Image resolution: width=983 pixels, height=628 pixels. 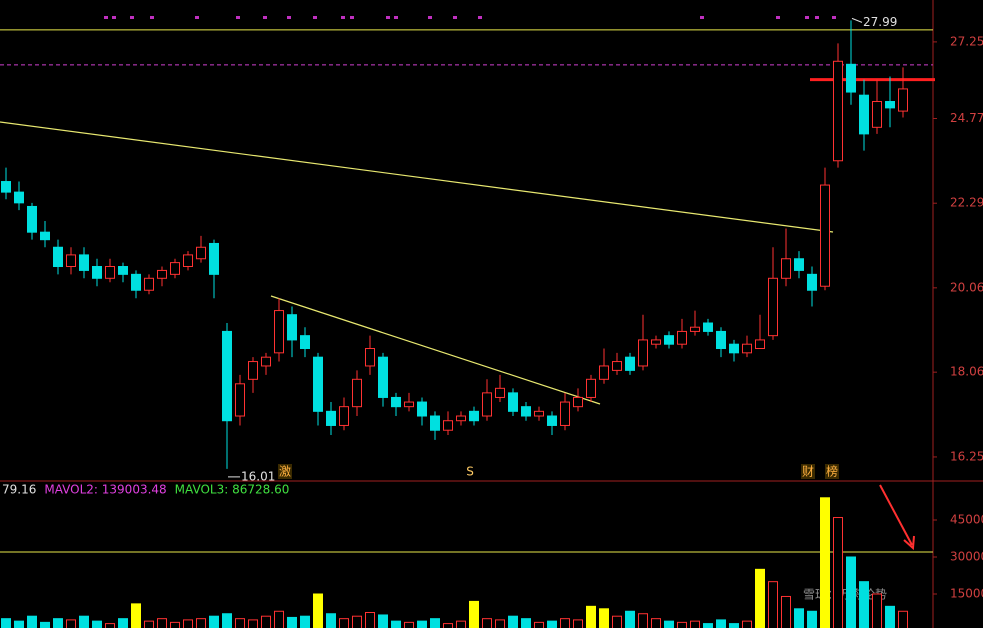 I want to click on legend-entry: 79.16, so click(x=19, y=490).